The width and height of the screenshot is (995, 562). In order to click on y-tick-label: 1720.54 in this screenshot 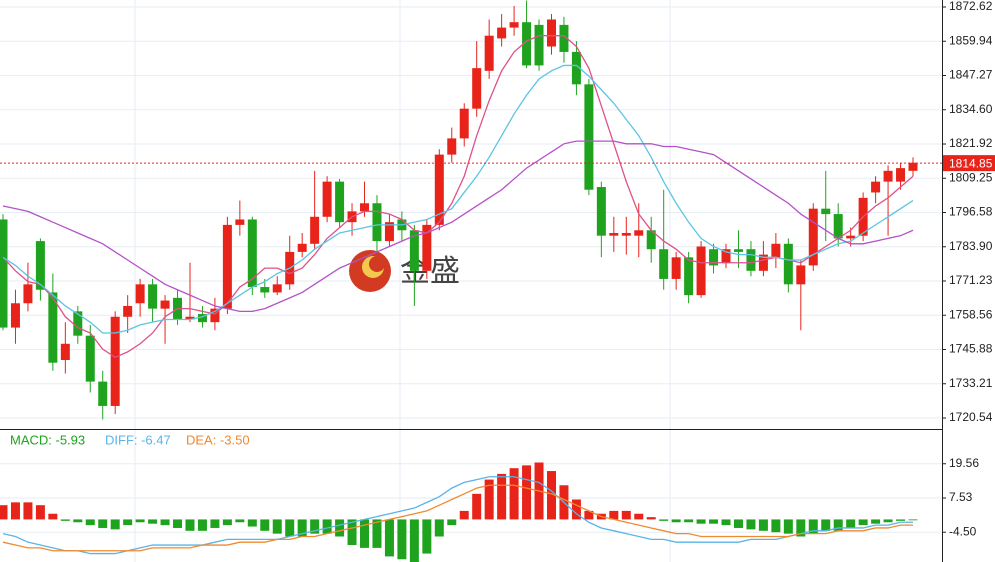, I will do `click(971, 417)`.